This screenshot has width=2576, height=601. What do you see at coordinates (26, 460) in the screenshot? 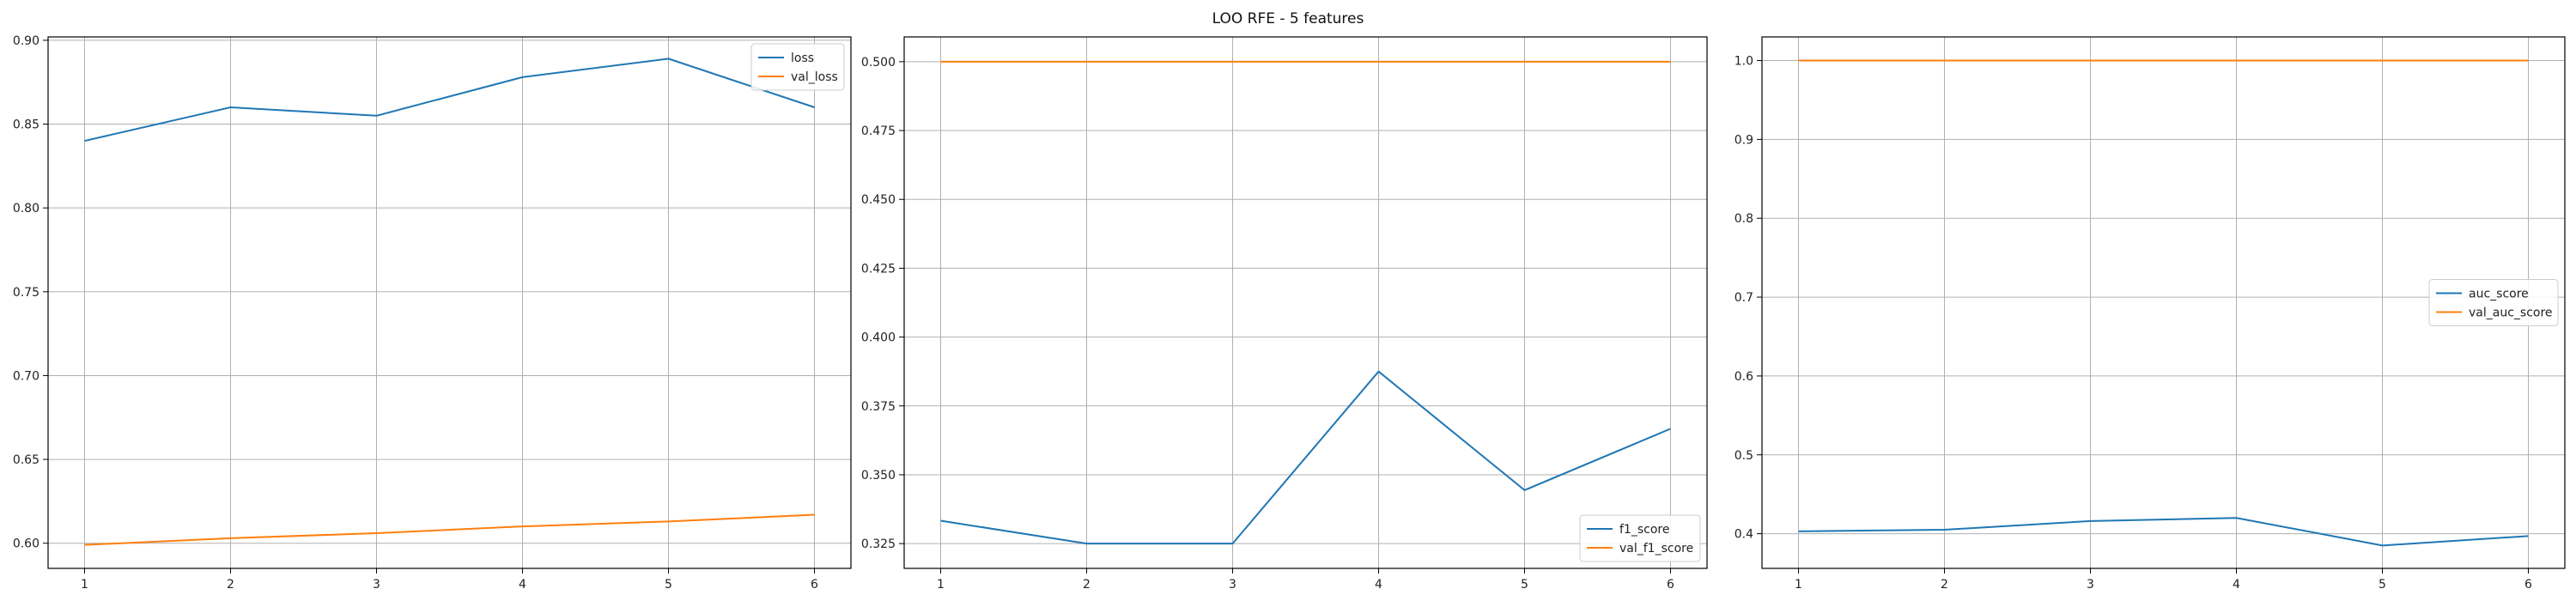
I see `y-tick-label: 0.65` at bounding box center [26, 460].